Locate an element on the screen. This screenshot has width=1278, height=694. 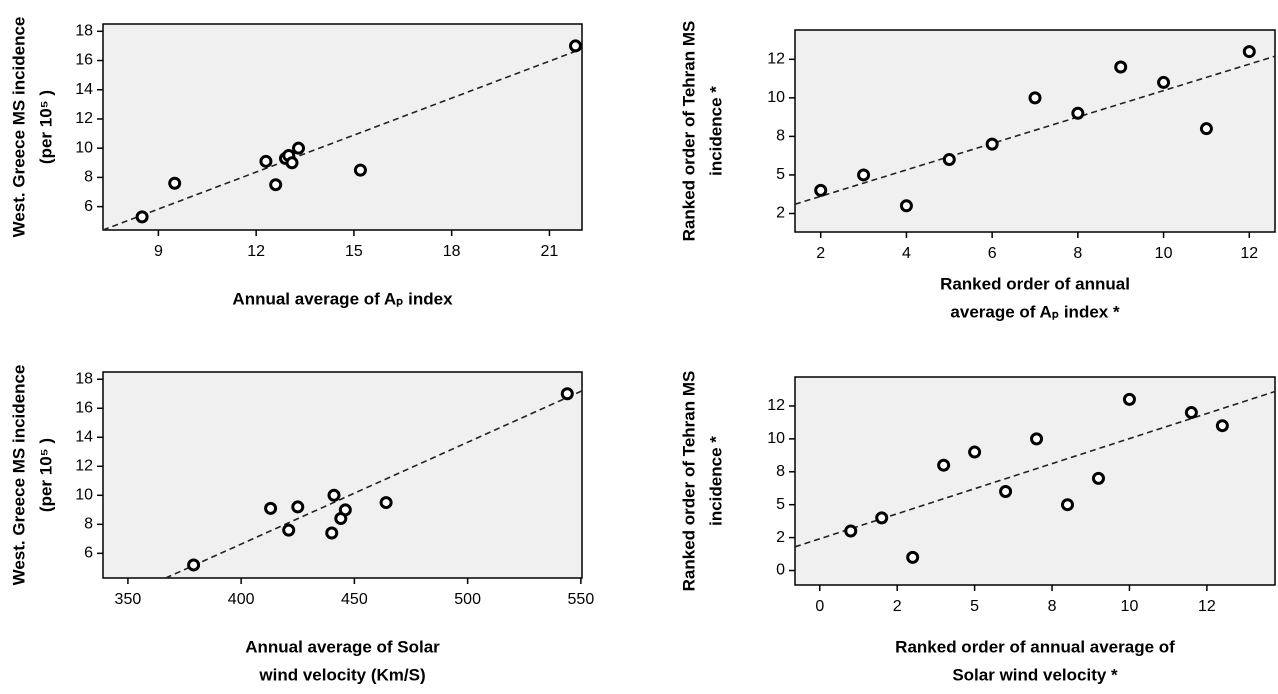
x-tick-label: 400 is located at coordinates (241, 599).